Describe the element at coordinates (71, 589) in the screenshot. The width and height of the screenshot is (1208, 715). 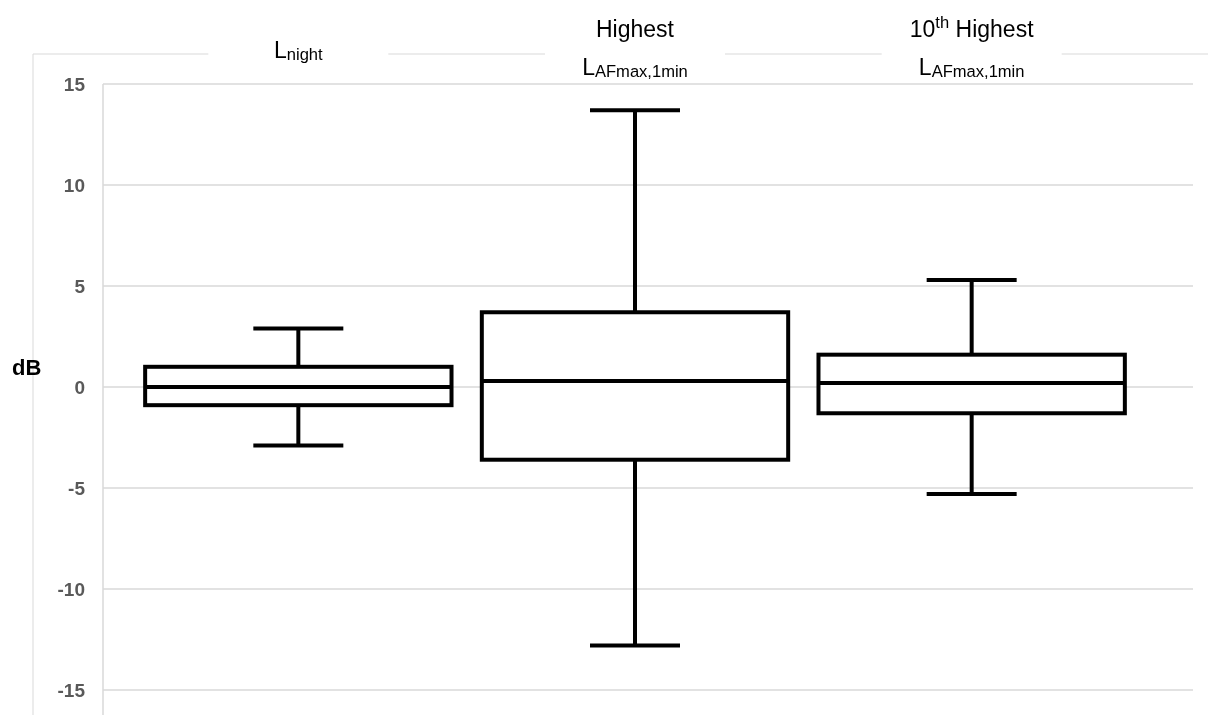
I see `y-tick-label: -10` at that location.